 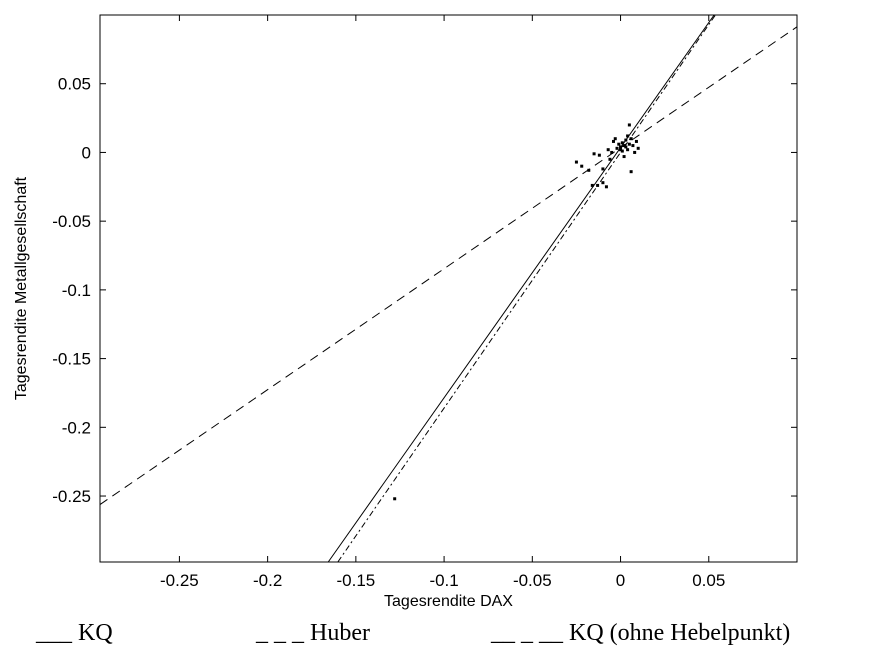 What do you see at coordinates (74, 84) in the screenshot?
I see `y-tick-label: 0.05` at bounding box center [74, 84].